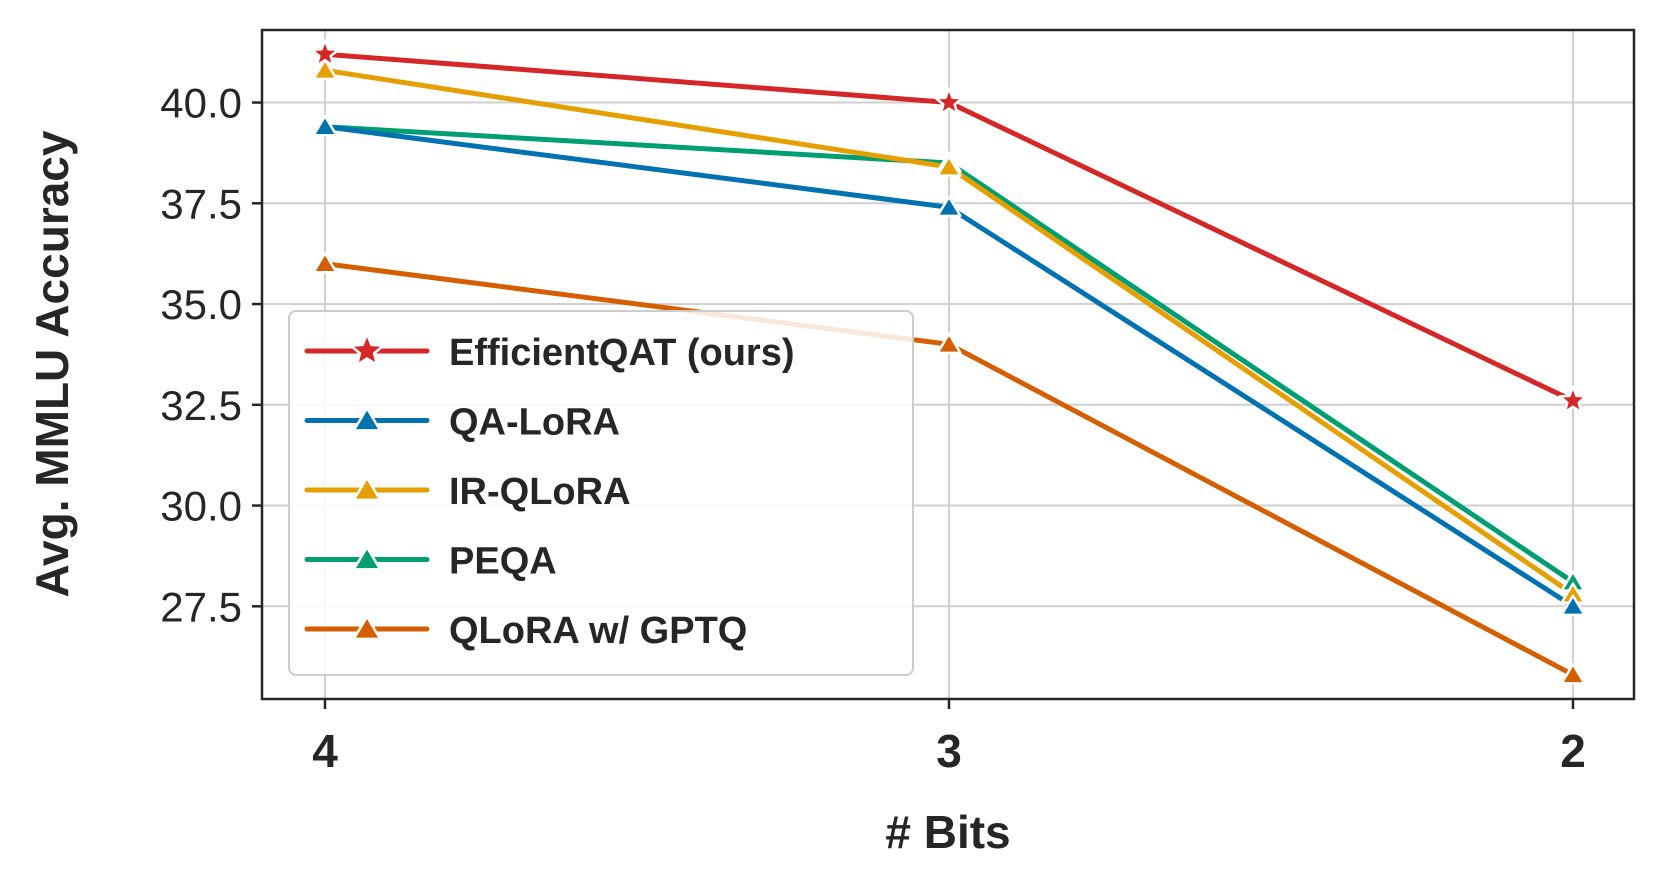 This screenshot has height=891, width=1662. What do you see at coordinates (201, 405) in the screenshot?
I see `y-tick-label: 32.5` at bounding box center [201, 405].